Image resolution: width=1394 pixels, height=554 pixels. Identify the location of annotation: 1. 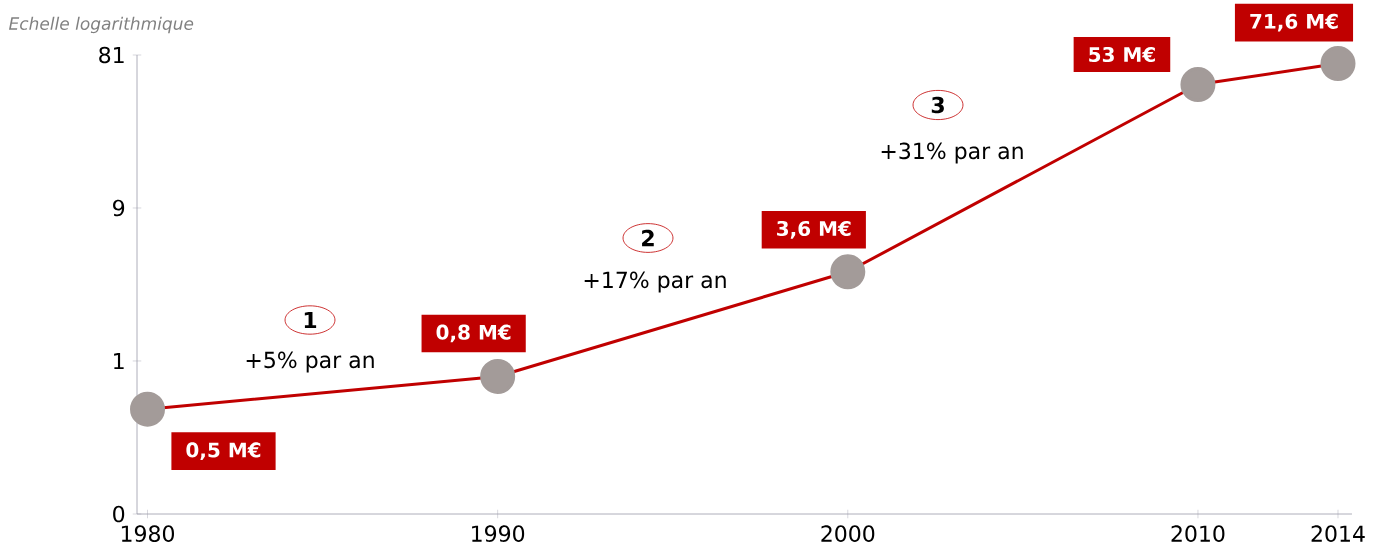
(310, 320).